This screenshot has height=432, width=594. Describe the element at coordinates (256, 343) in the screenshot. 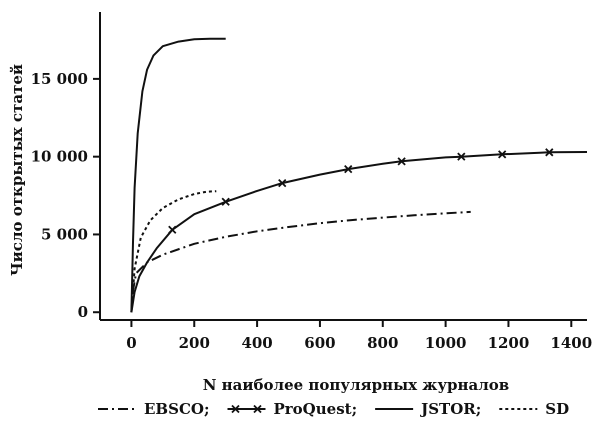

I see `x-tick-label: 400` at that location.